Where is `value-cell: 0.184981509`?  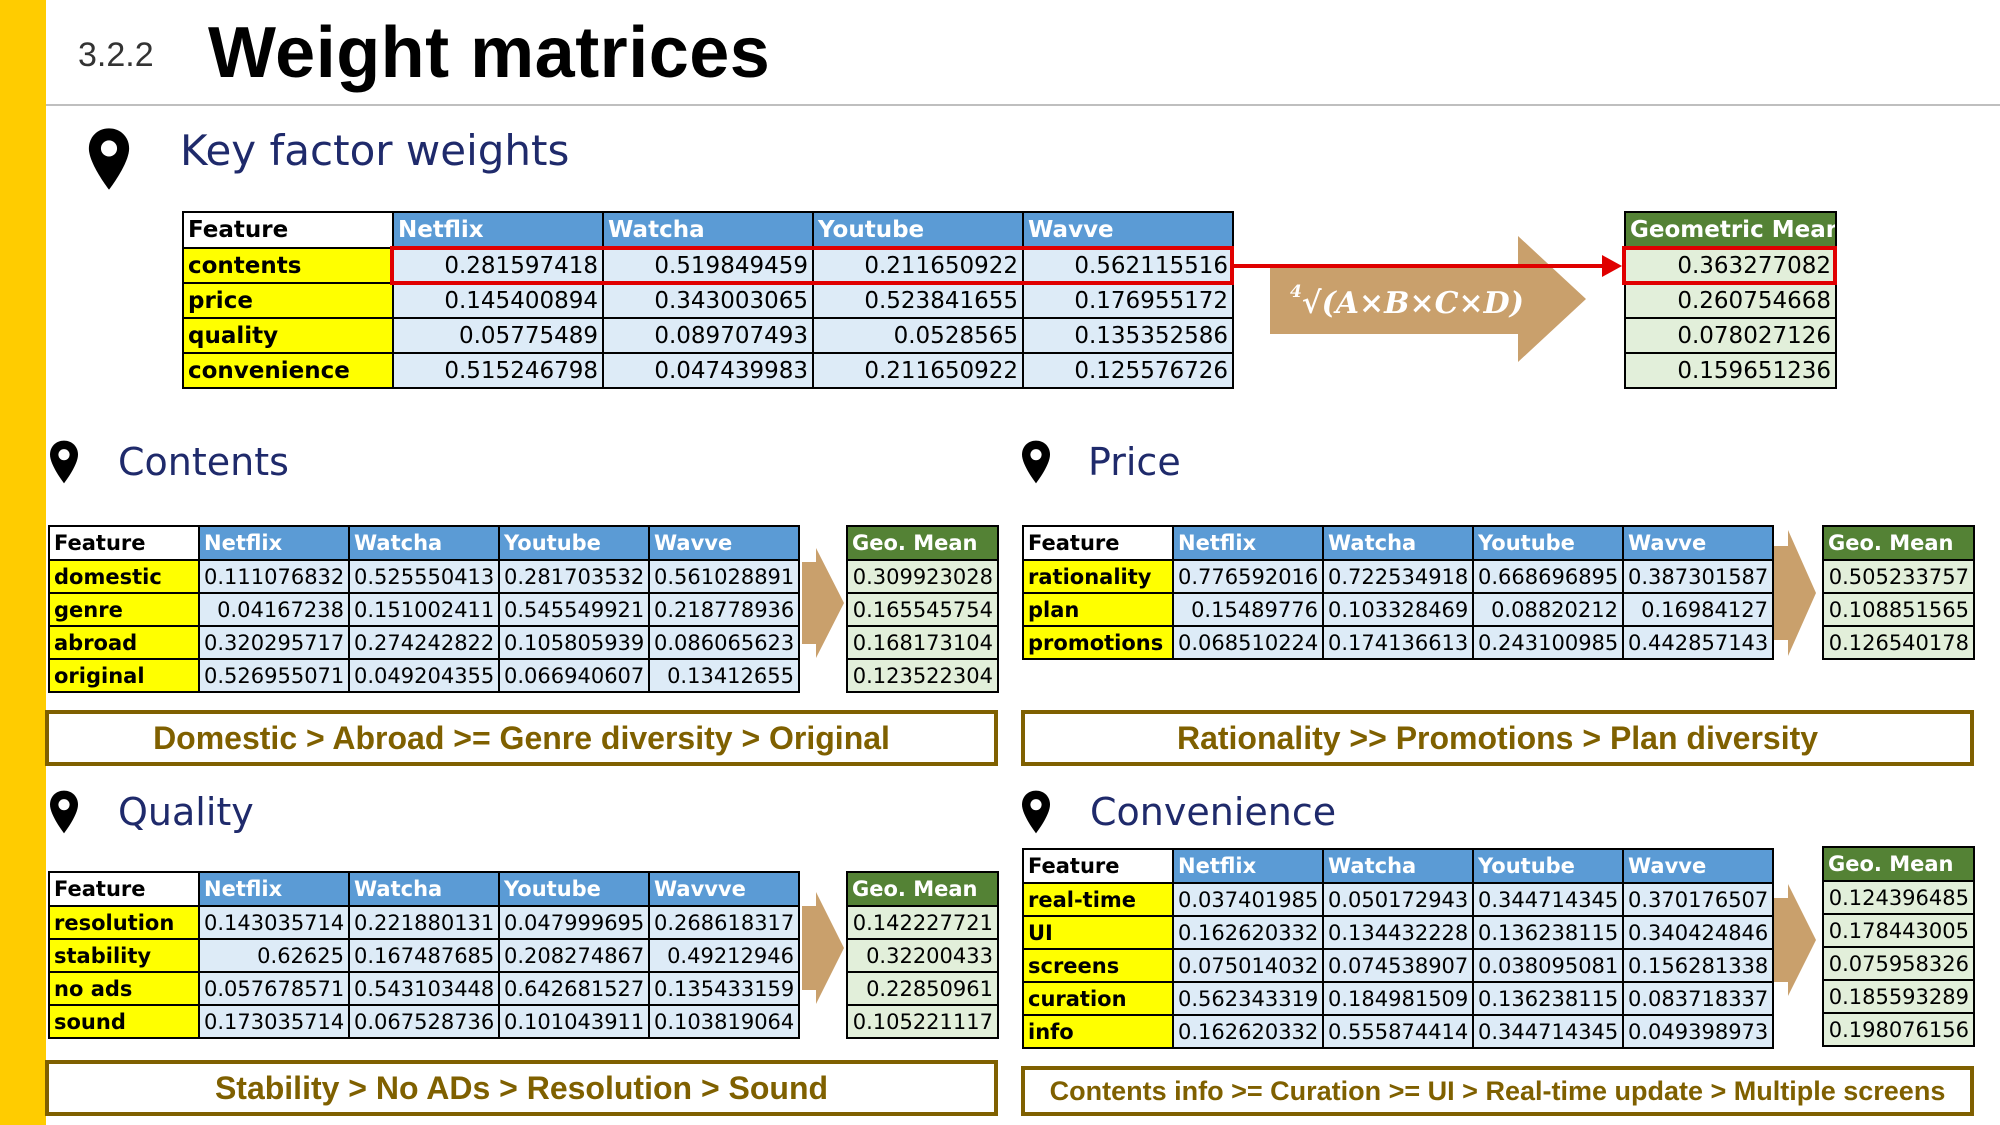
value-cell: 0.184981509 is located at coordinates (1398, 998).